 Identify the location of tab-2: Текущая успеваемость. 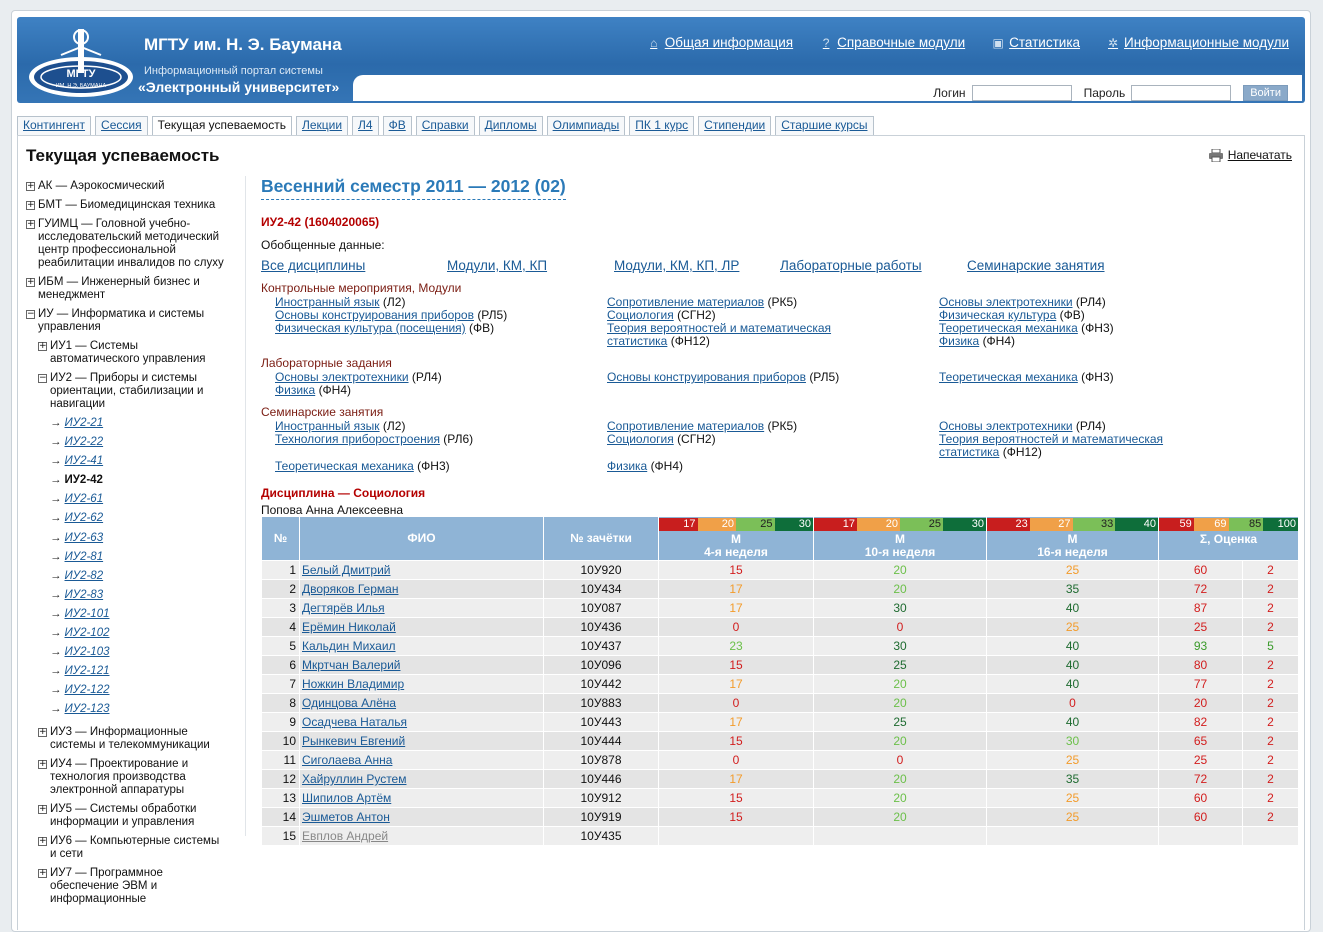
(221, 126).